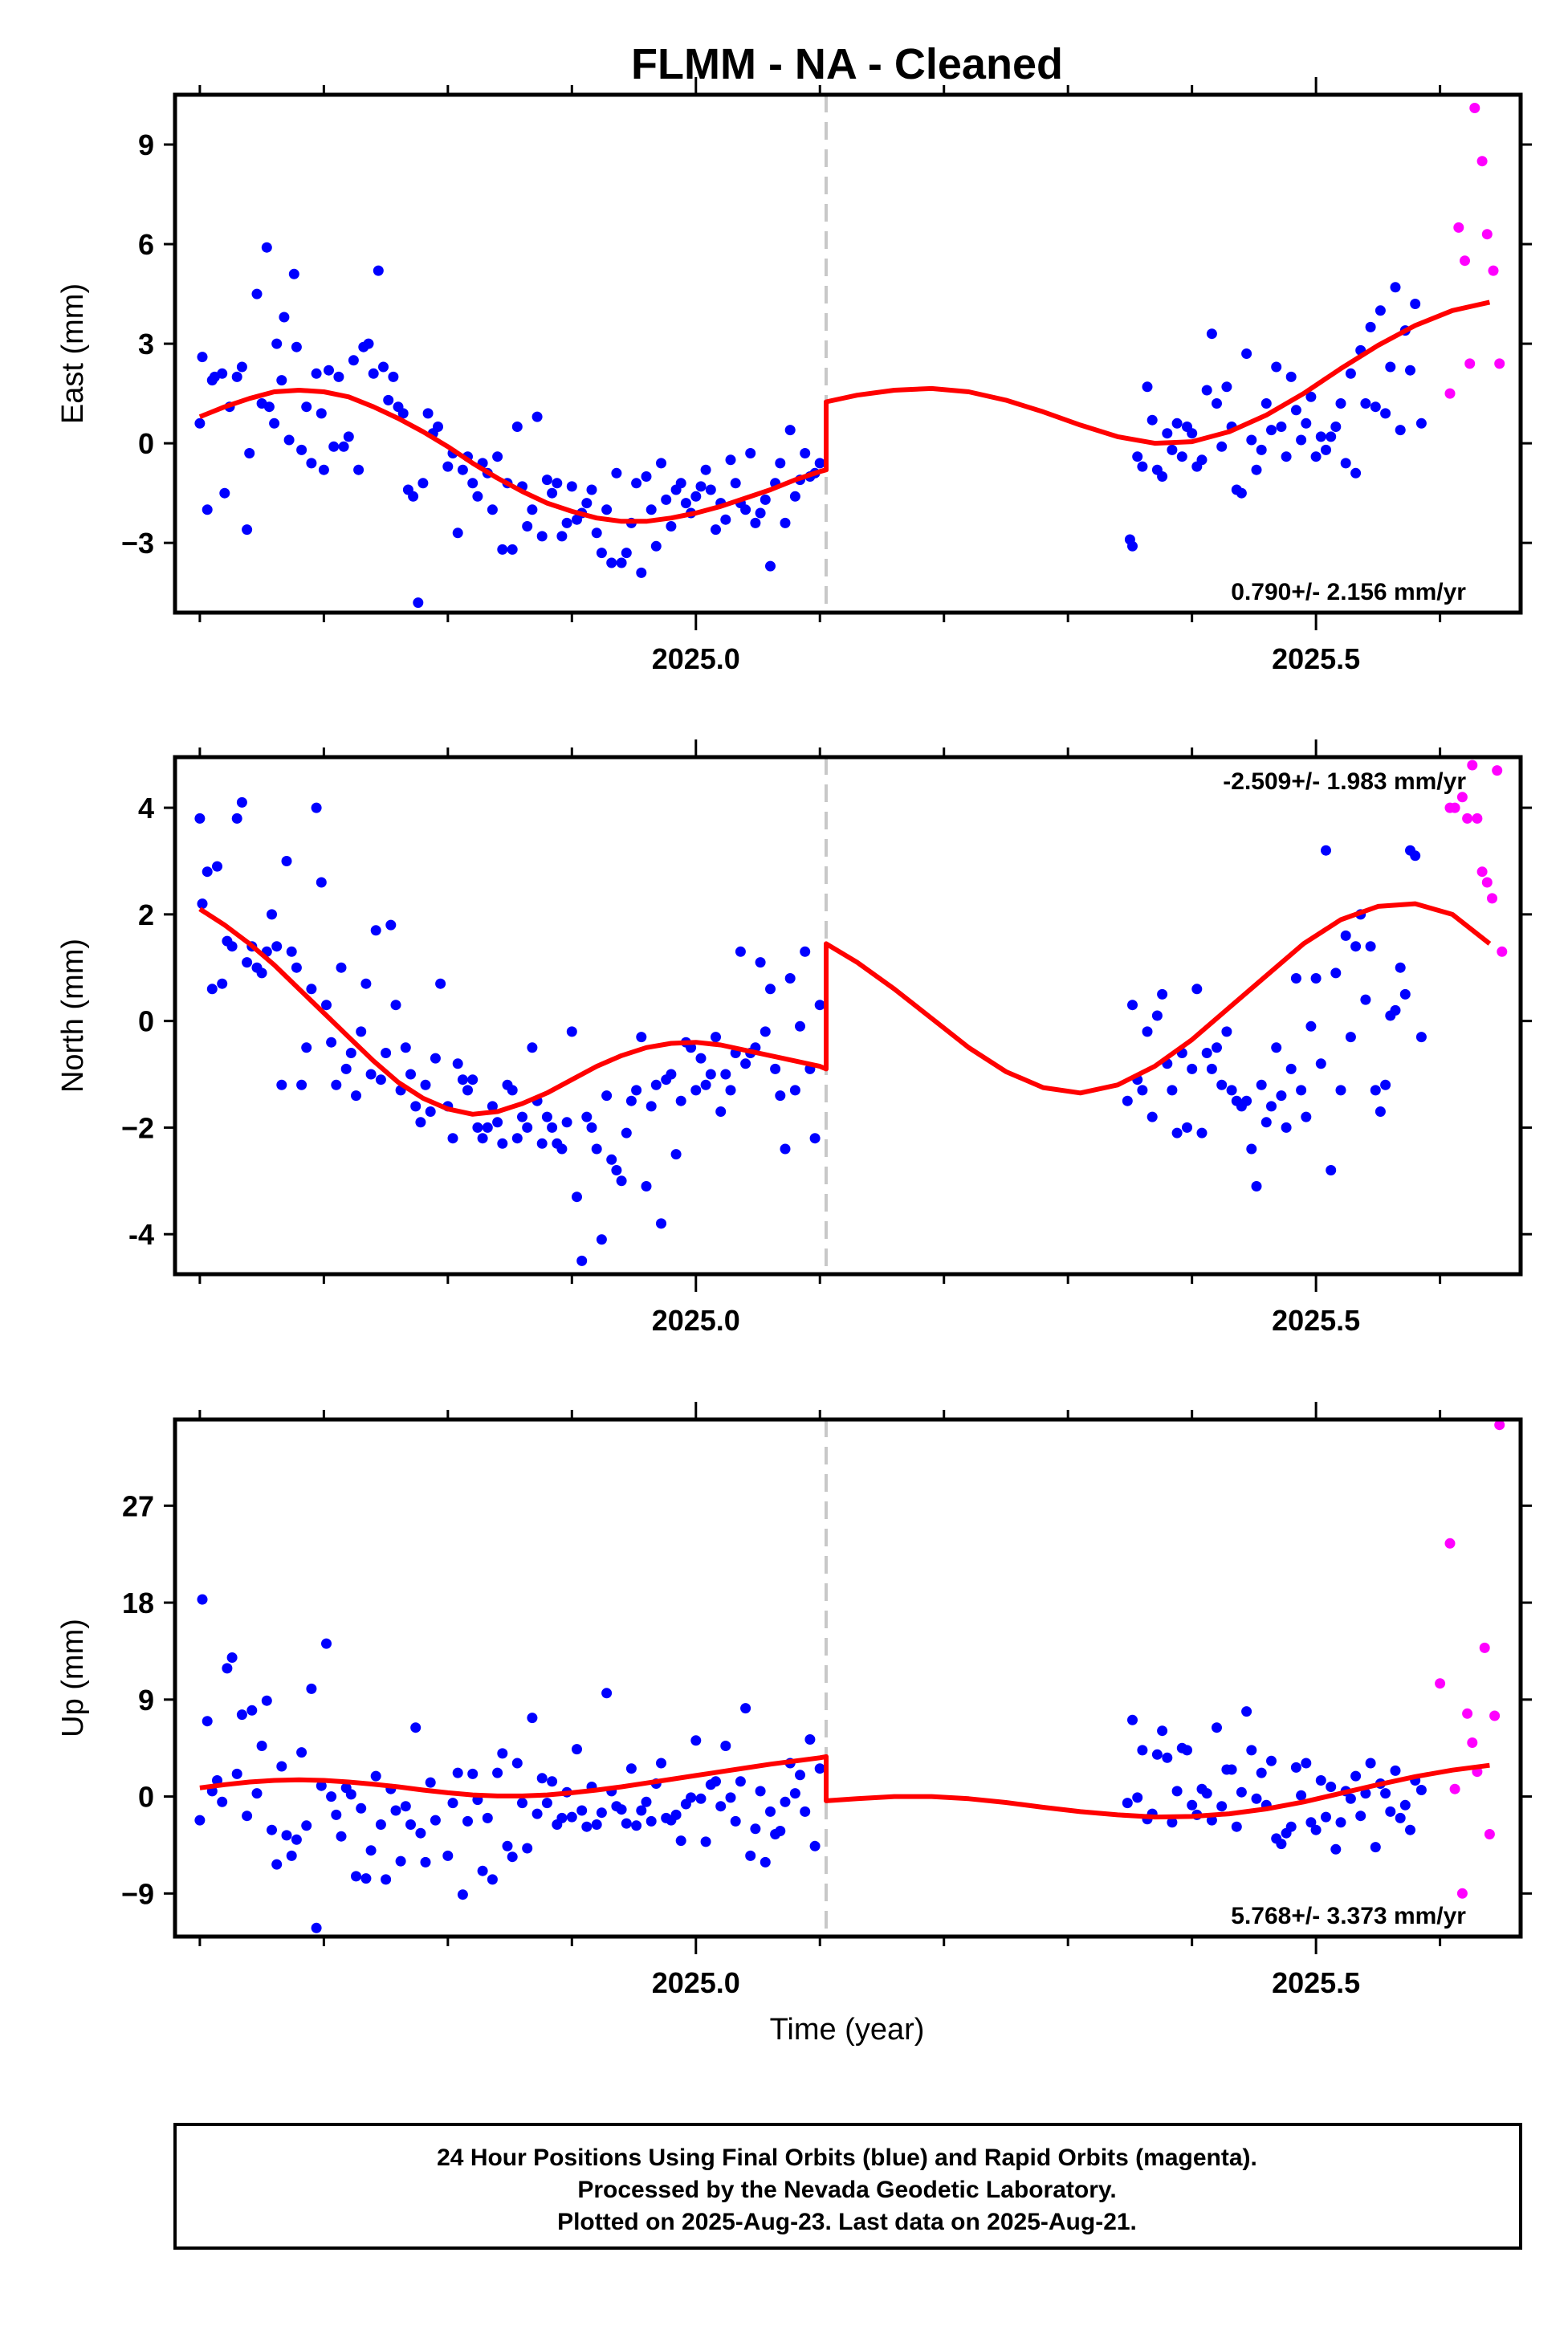 The height and width of the screenshot is (2334, 1568). I want to click on chart-title: FLMM - NA - Cleaned, so click(847, 64).